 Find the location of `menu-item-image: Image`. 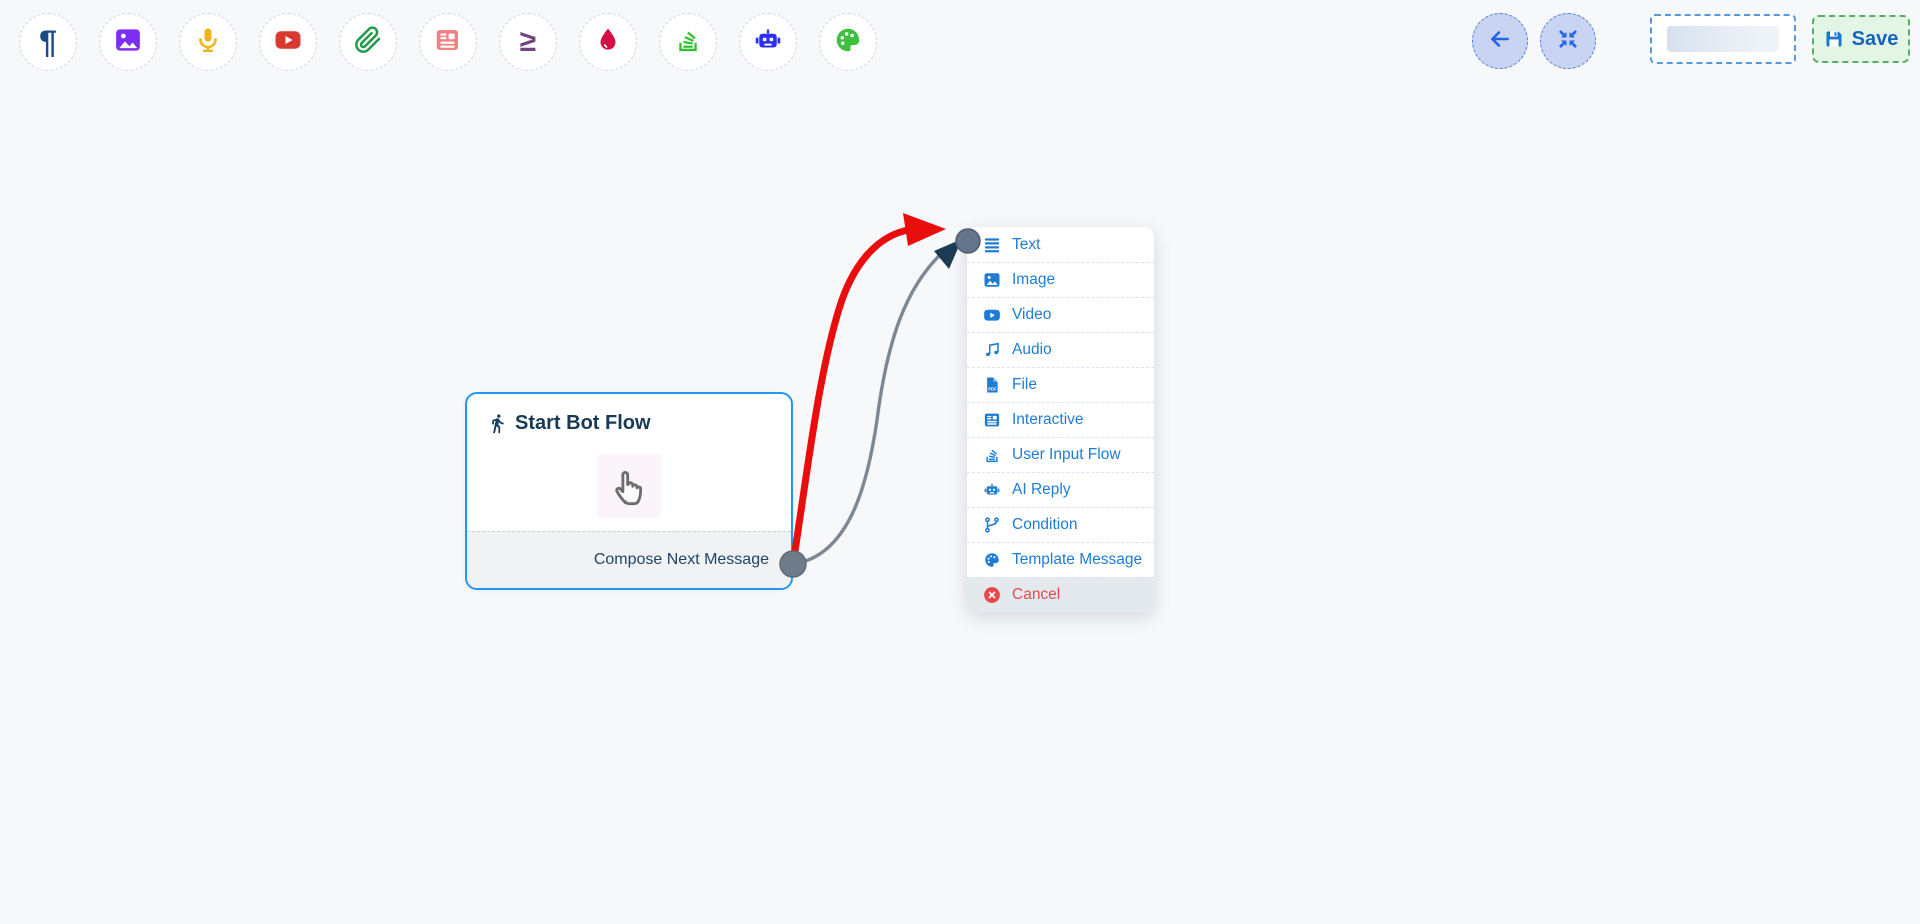

menu-item-image: Image is located at coordinates (1060, 279).